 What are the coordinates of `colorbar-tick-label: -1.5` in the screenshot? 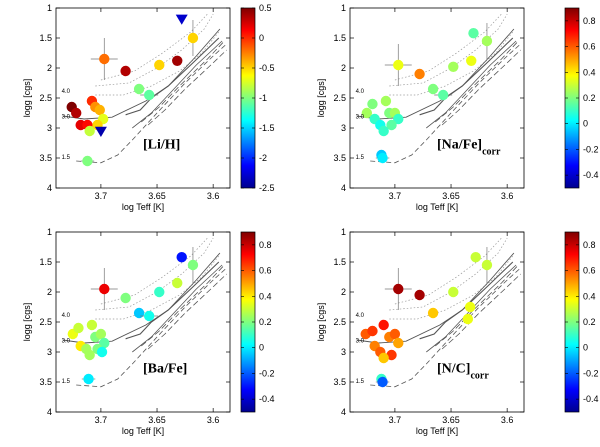 It's located at (267, 128).